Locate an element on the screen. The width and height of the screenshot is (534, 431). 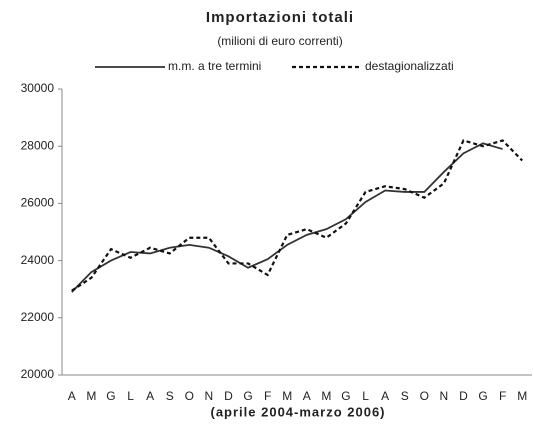
y-tick-label: 28000 is located at coordinates (38, 145).